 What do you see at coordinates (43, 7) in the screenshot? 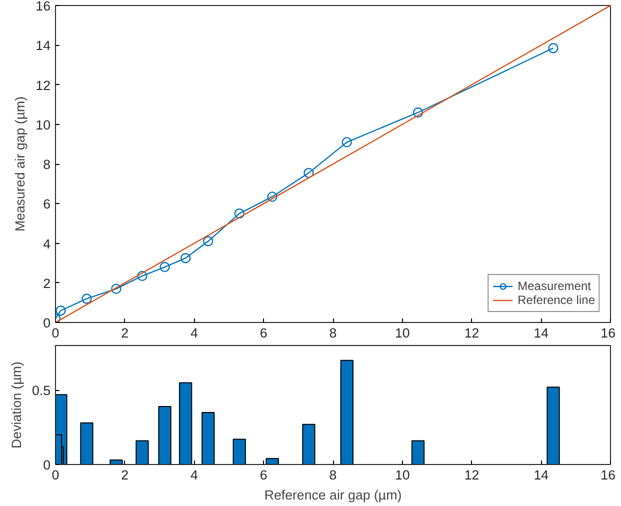
I see `y-tick-label: 16` at bounding box center [43, 7].